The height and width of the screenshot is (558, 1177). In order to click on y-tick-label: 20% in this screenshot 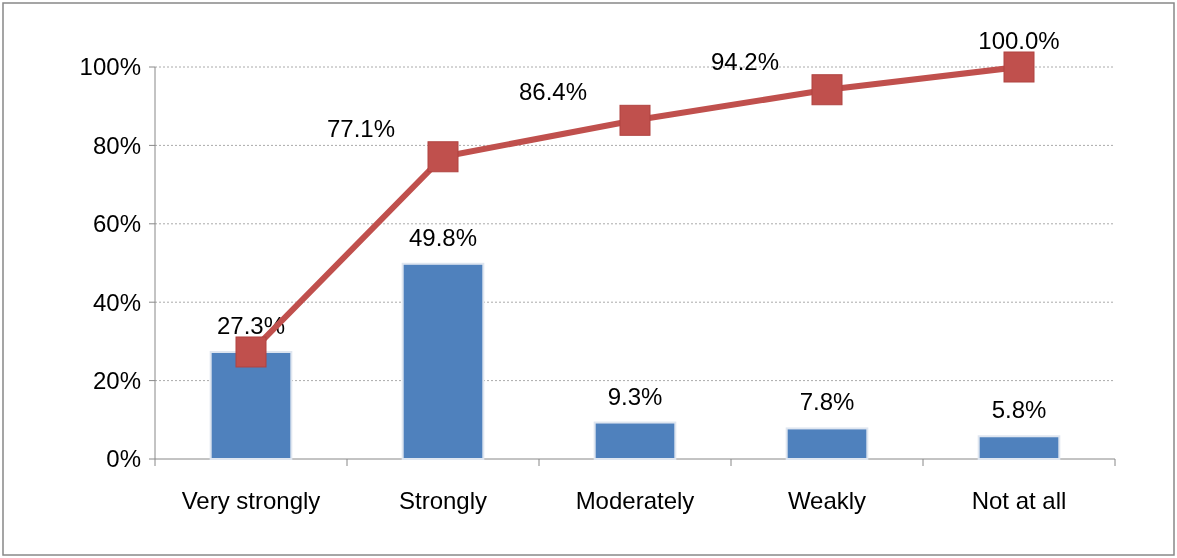, I will do `click(116, 380)`.